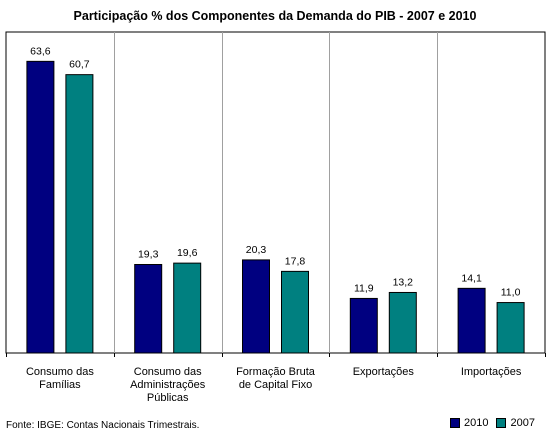 This screenshot has width=550, height=440. Describe the element at coordinates (148, 254) in the screenshot. I see `data-label-2010: 19,3` at that location.